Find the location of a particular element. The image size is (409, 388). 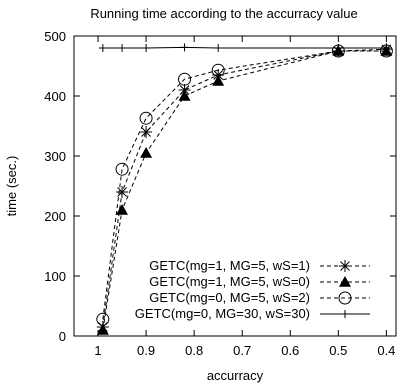

legend-item: GETC(mg=0, MG=5, wS=2) is located at coordinates (259, 297).